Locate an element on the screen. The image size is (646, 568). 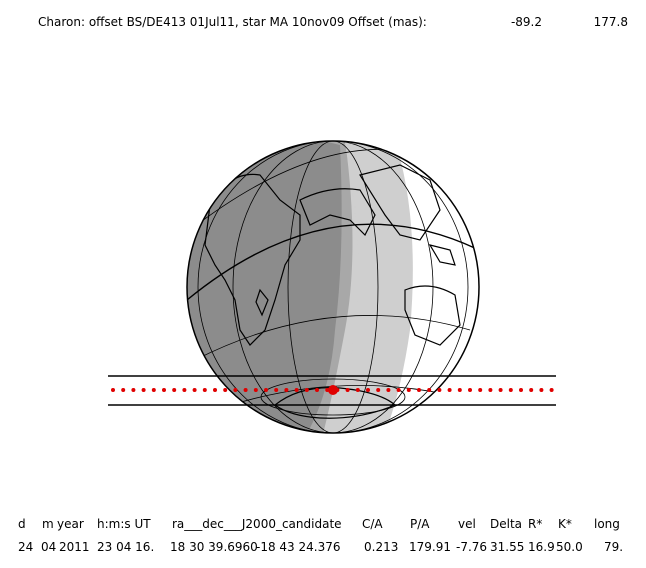
column-header: d is located at coordinates (22, 524).